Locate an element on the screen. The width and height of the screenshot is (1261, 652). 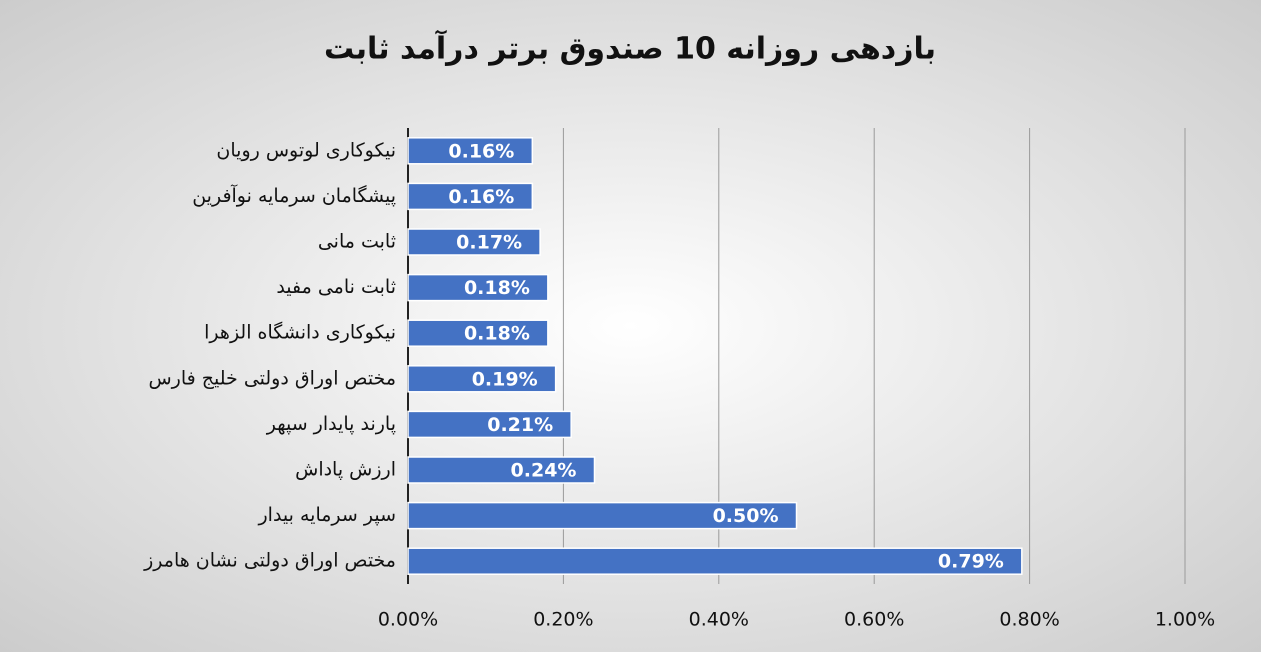
y-tick-label: مختص اوراق دولتی خلیج فارس is located at coordinates (272, 378).